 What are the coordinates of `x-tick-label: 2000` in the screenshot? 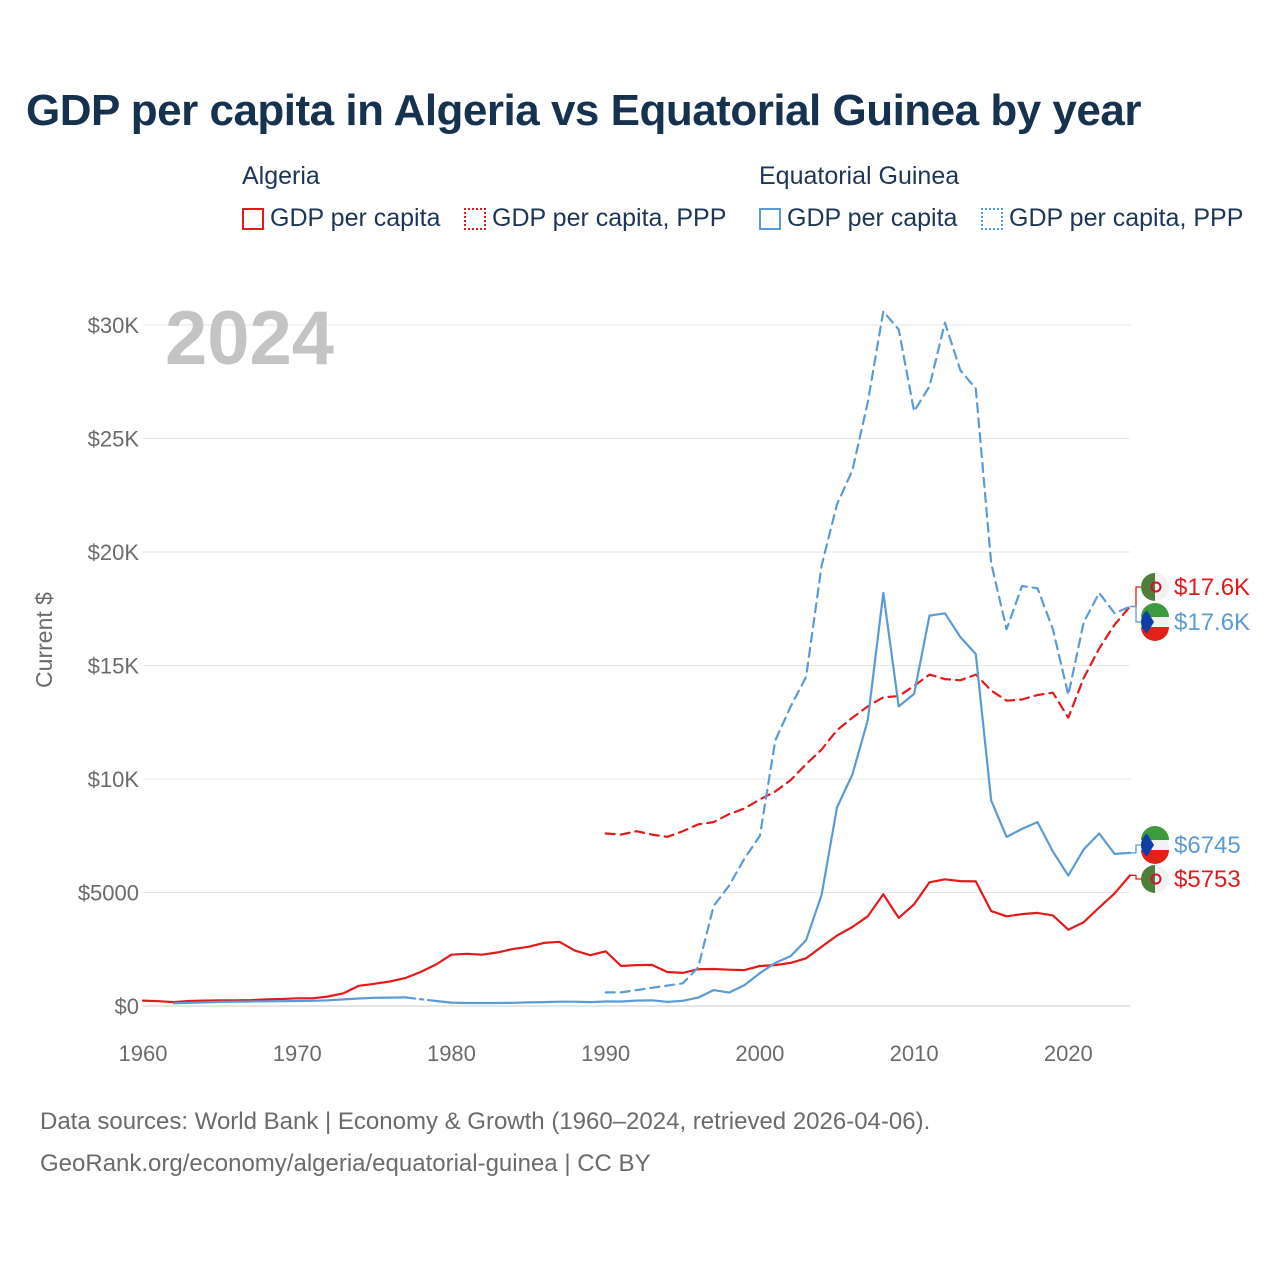 It's located at (759, 1053).